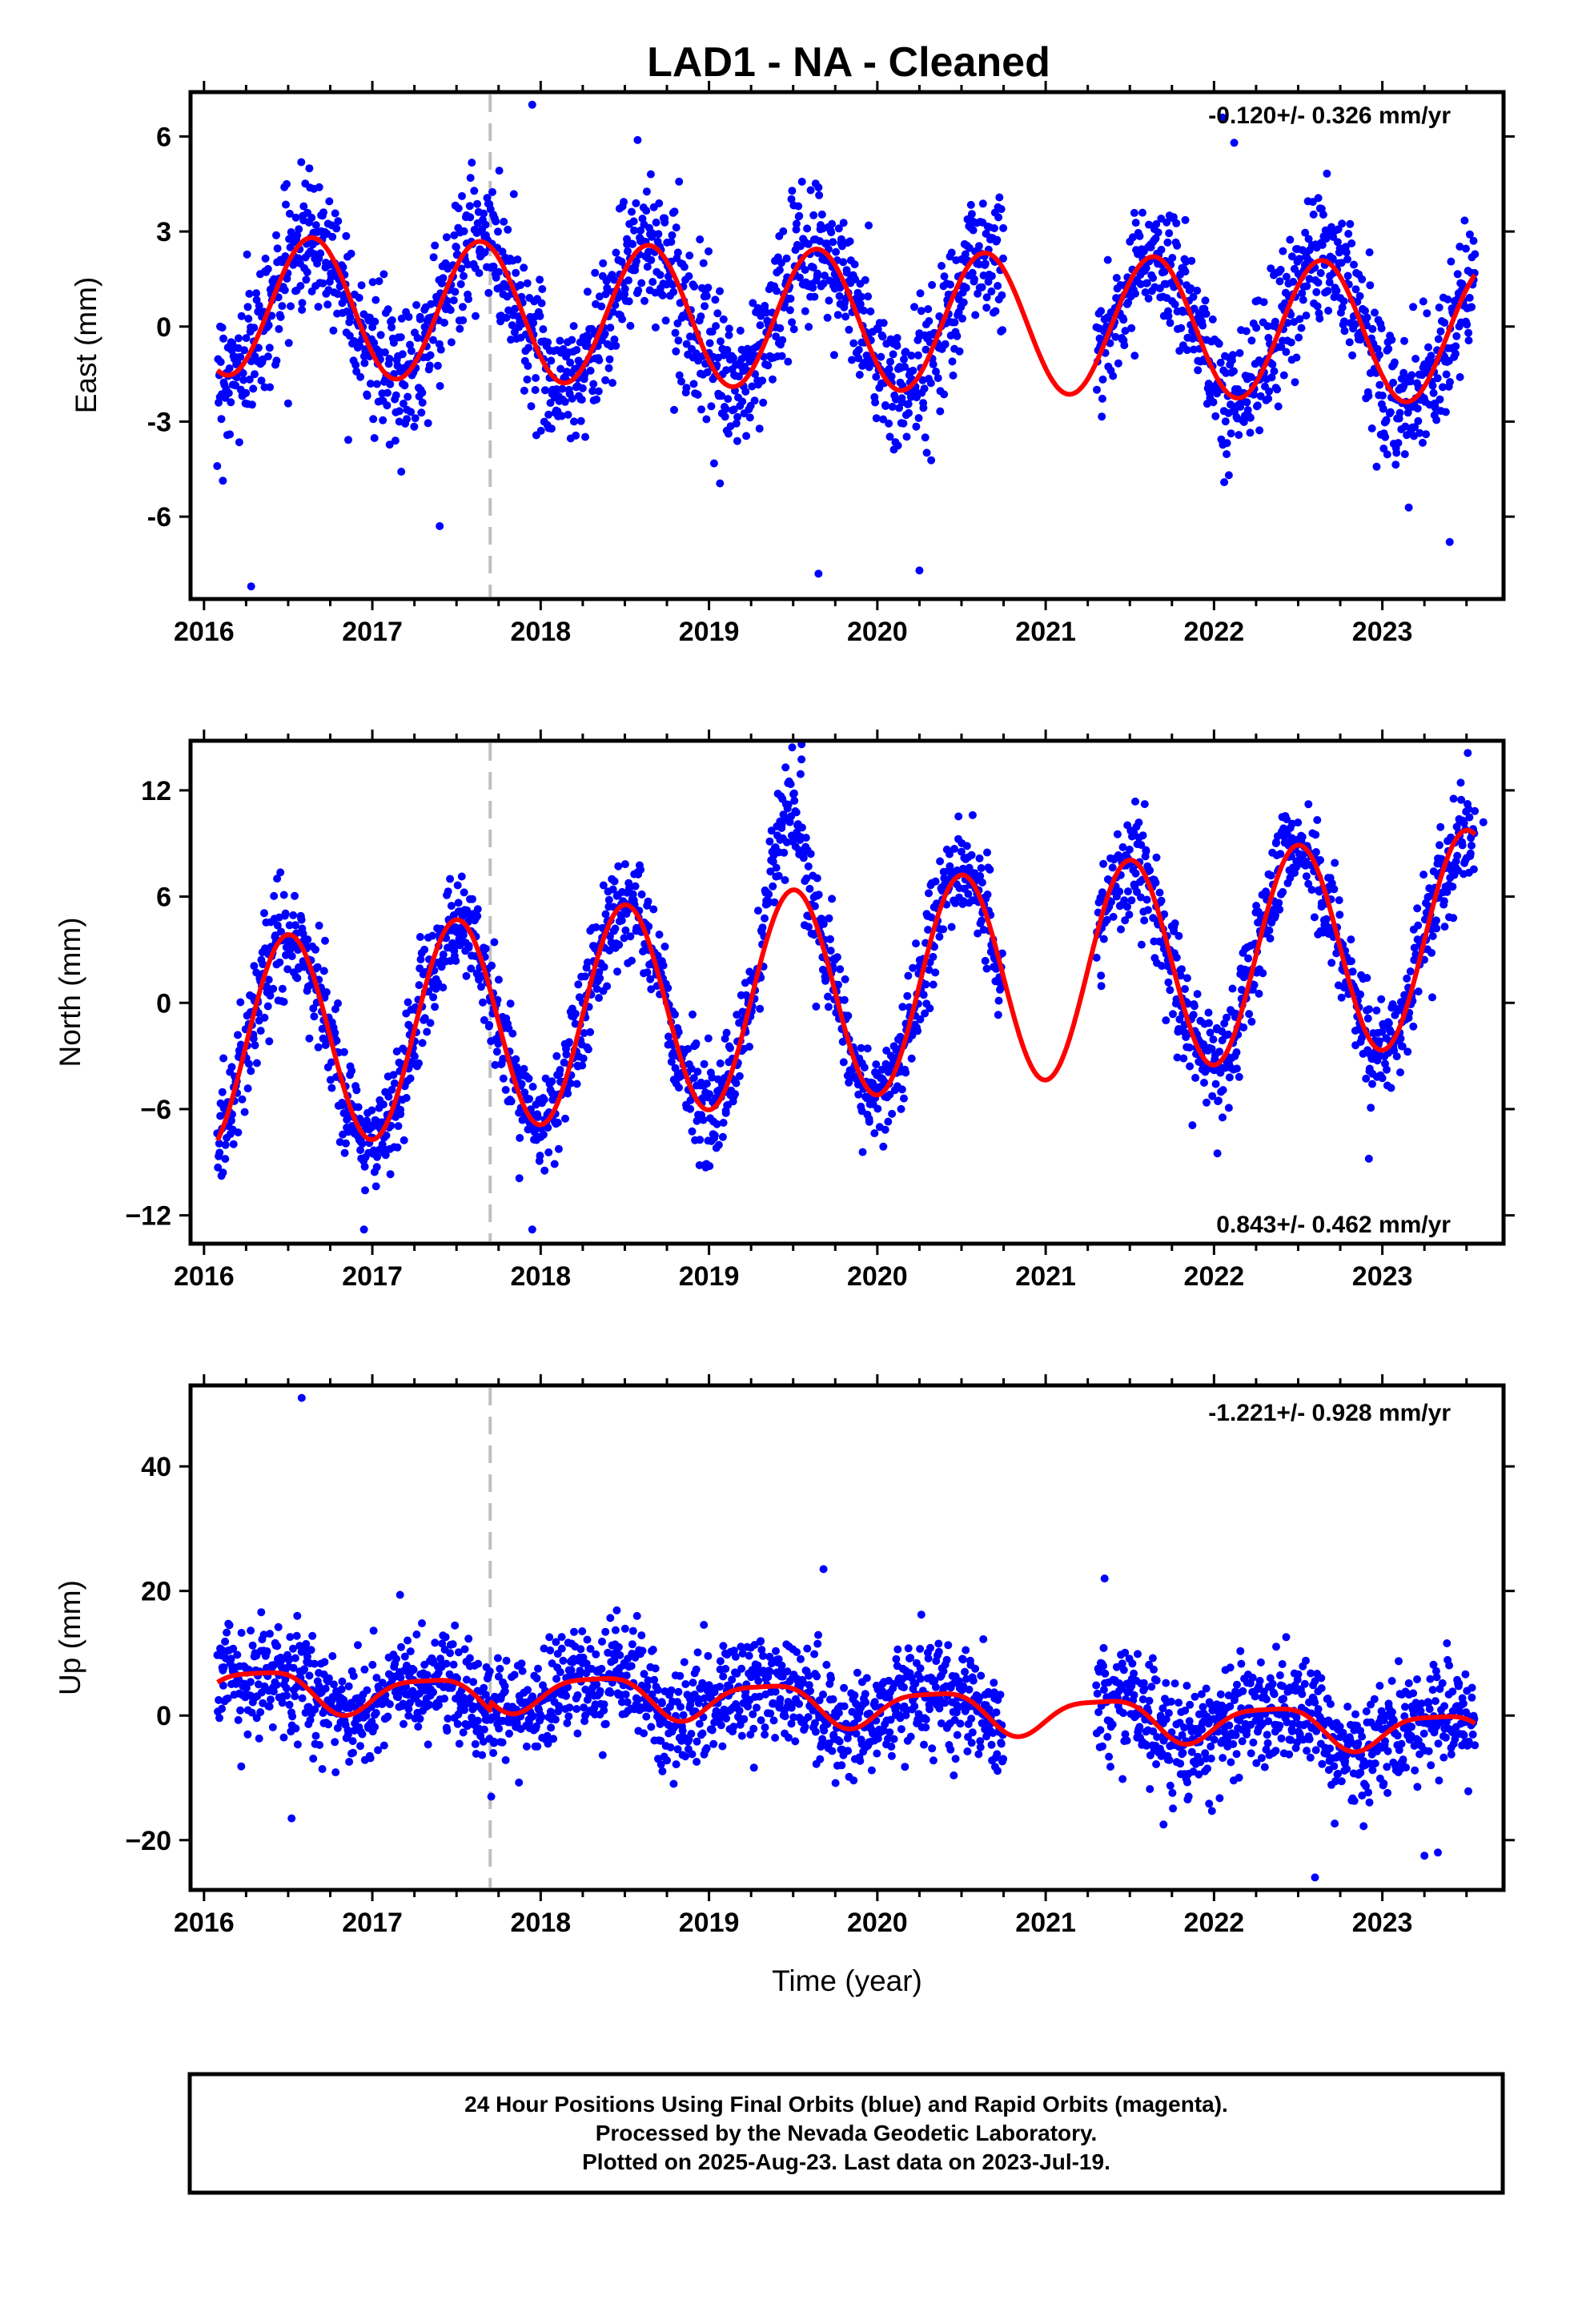 This screenshot has height=2324, width=1582. I want to click on figure-title: LAD1 - NA - Cleaned, so click(848, 62).